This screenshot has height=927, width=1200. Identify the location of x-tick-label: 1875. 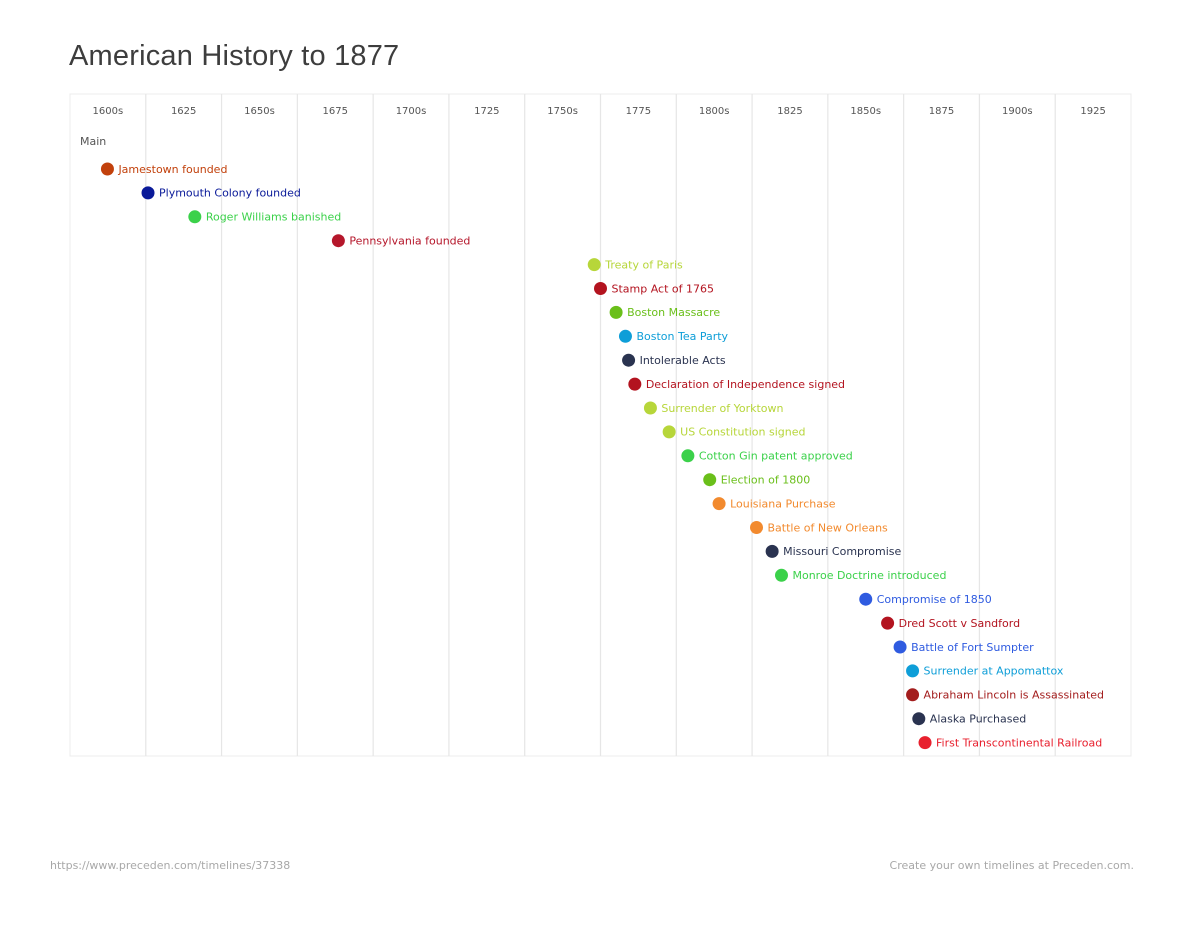
(941, 111).